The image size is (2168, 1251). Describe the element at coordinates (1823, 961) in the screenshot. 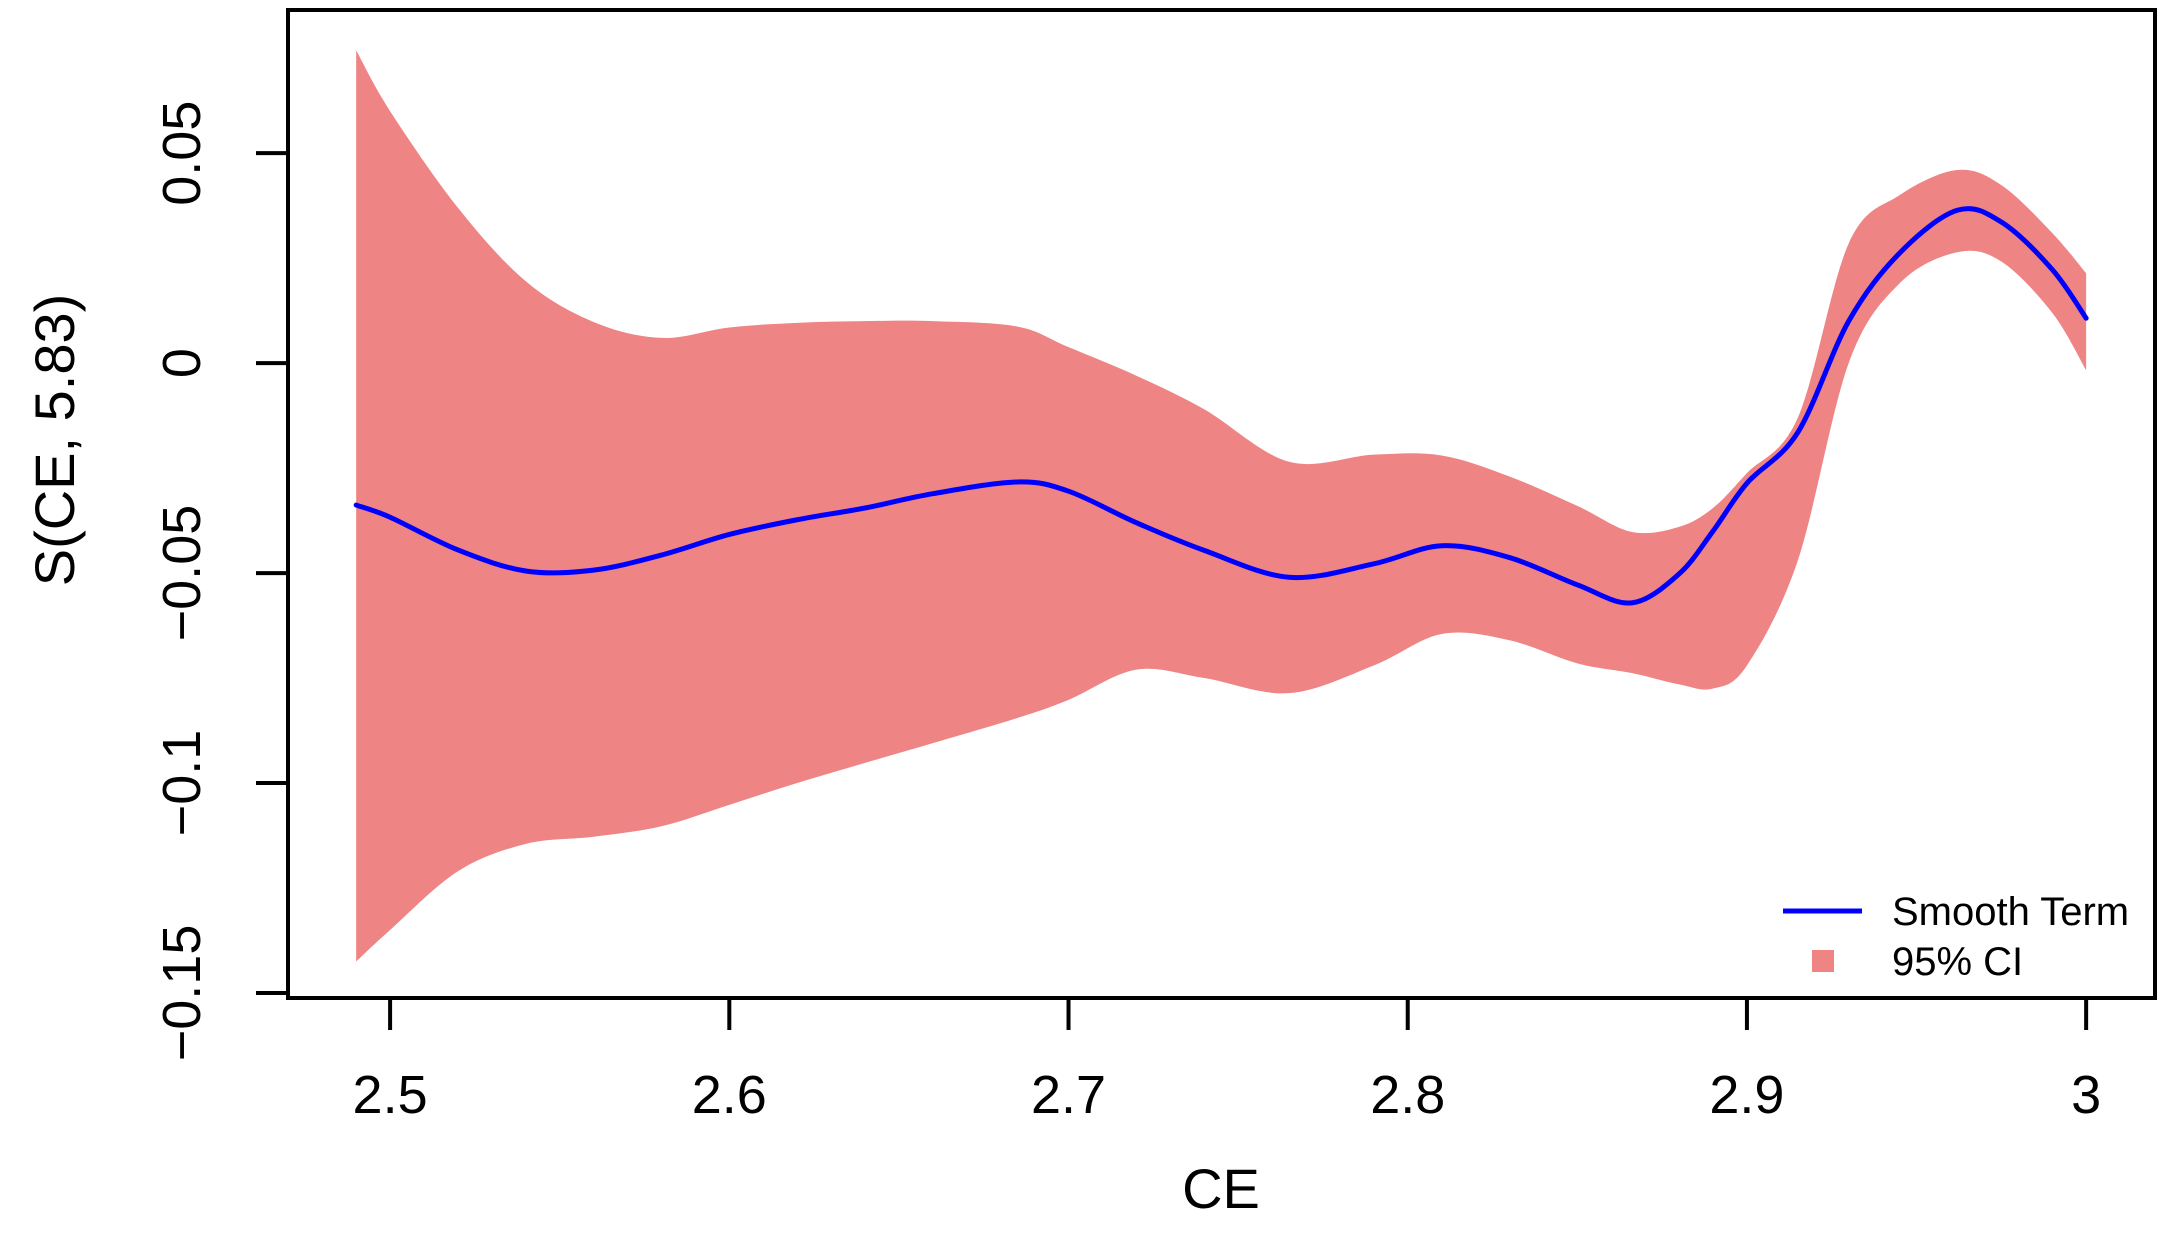

I see `legend-ci-square-swatch` at that location.